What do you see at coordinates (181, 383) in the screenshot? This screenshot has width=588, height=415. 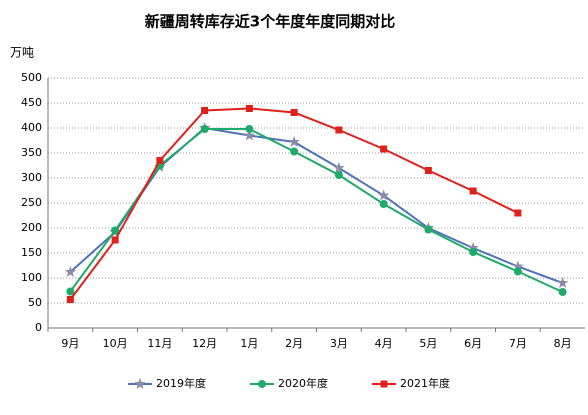 I see `legend-label: 2019年度` at bounding box center [181, 383].